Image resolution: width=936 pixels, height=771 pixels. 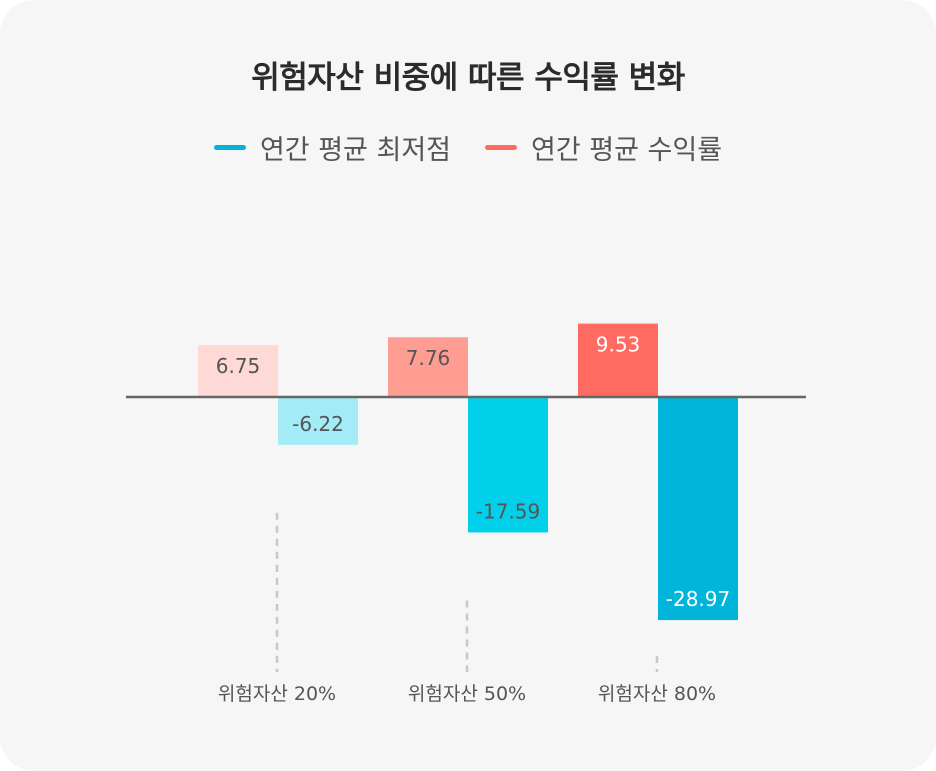 I want to click on legend-label-lowest: 연간 평균 최저점, so click(x=355, y=150).